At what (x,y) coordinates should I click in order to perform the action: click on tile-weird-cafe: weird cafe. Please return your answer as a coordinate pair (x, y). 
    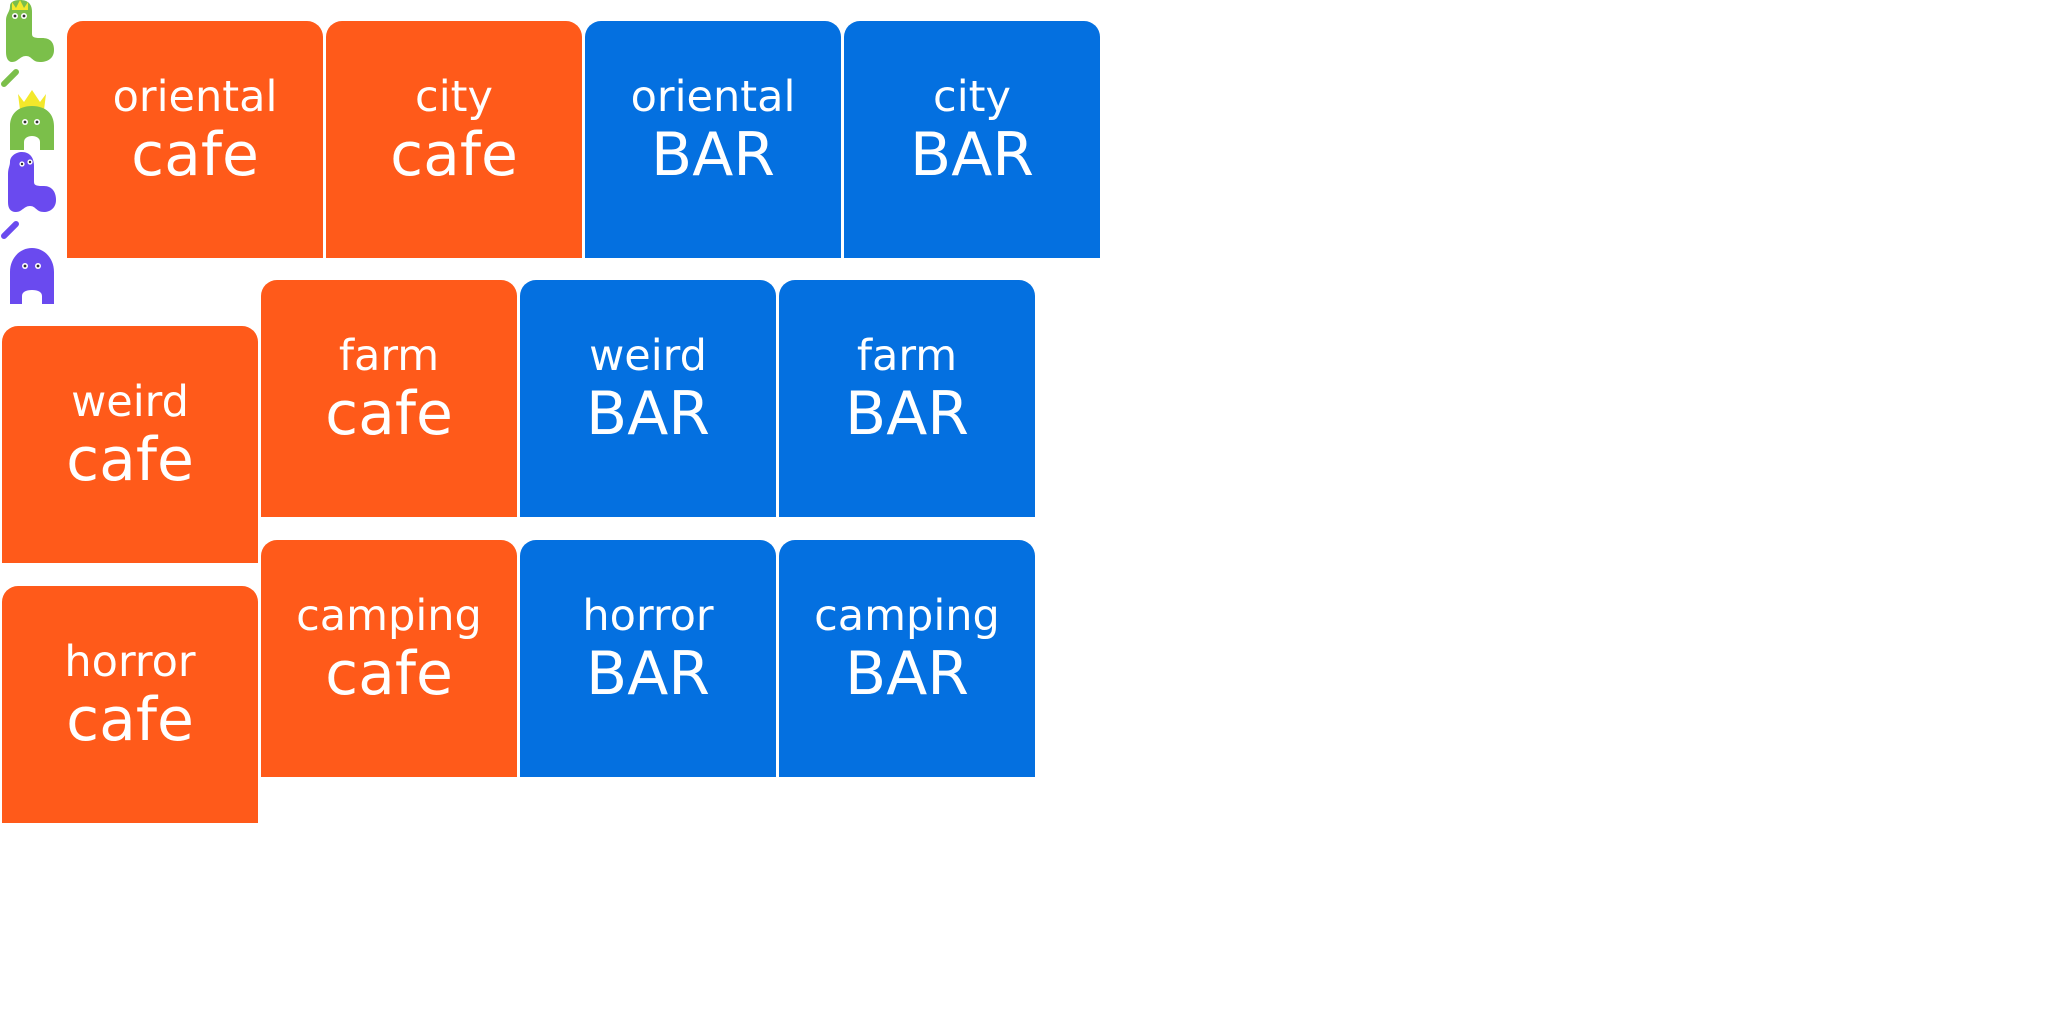
    Looking at the image, I should click on (130, 444).